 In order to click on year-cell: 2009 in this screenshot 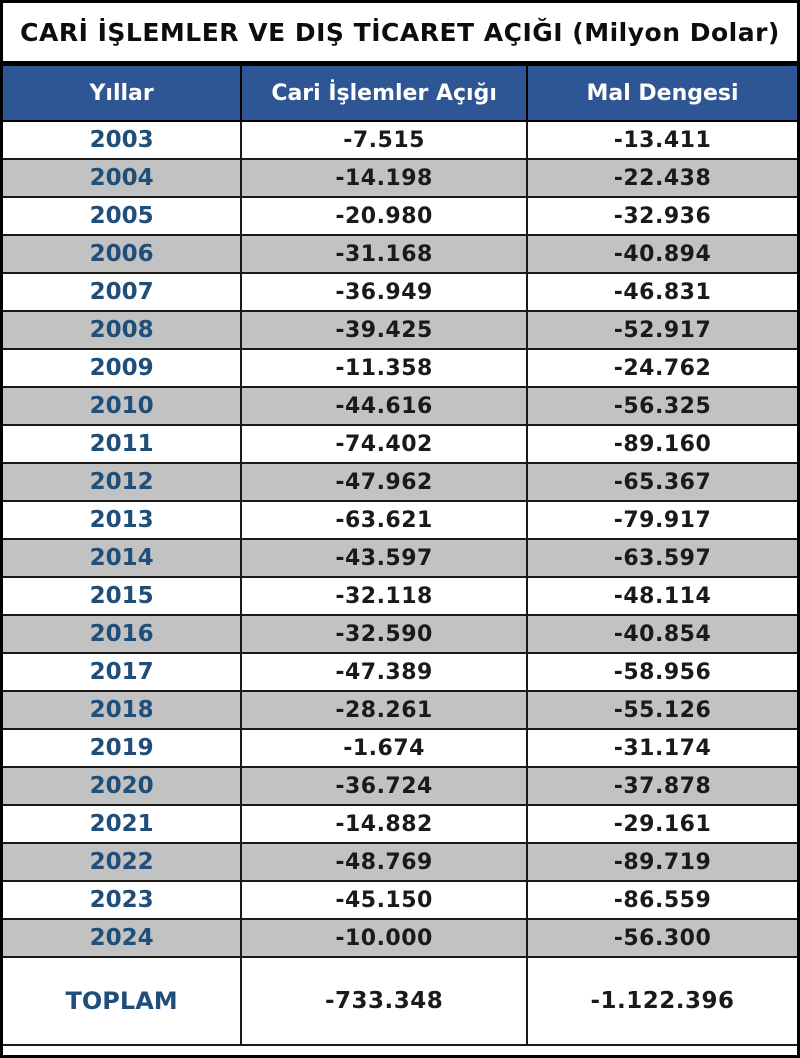, I will do `click(123, 368)`.